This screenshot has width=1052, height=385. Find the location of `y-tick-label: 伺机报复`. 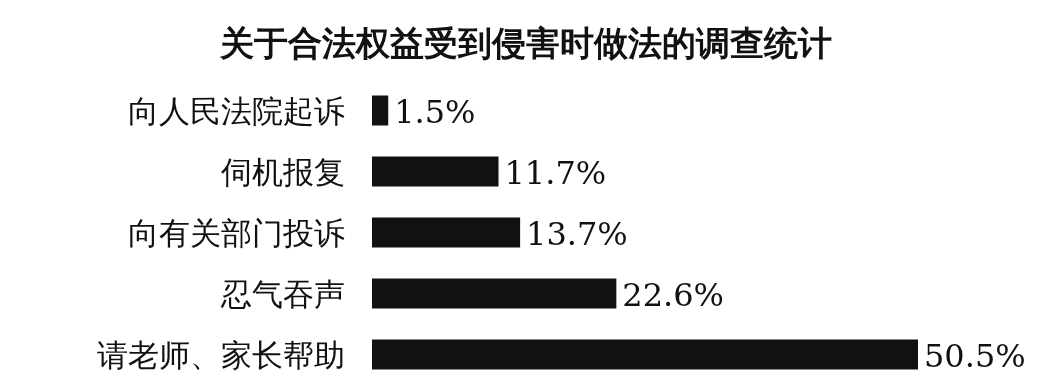

y-tick-label: 伺机报复 is located at coordinates (283, 171).